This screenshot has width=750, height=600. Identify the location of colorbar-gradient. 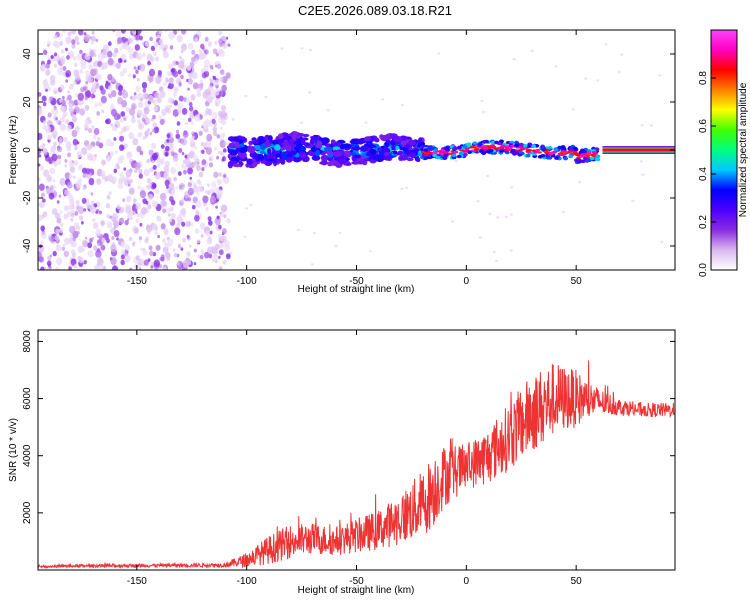
(724, 150).